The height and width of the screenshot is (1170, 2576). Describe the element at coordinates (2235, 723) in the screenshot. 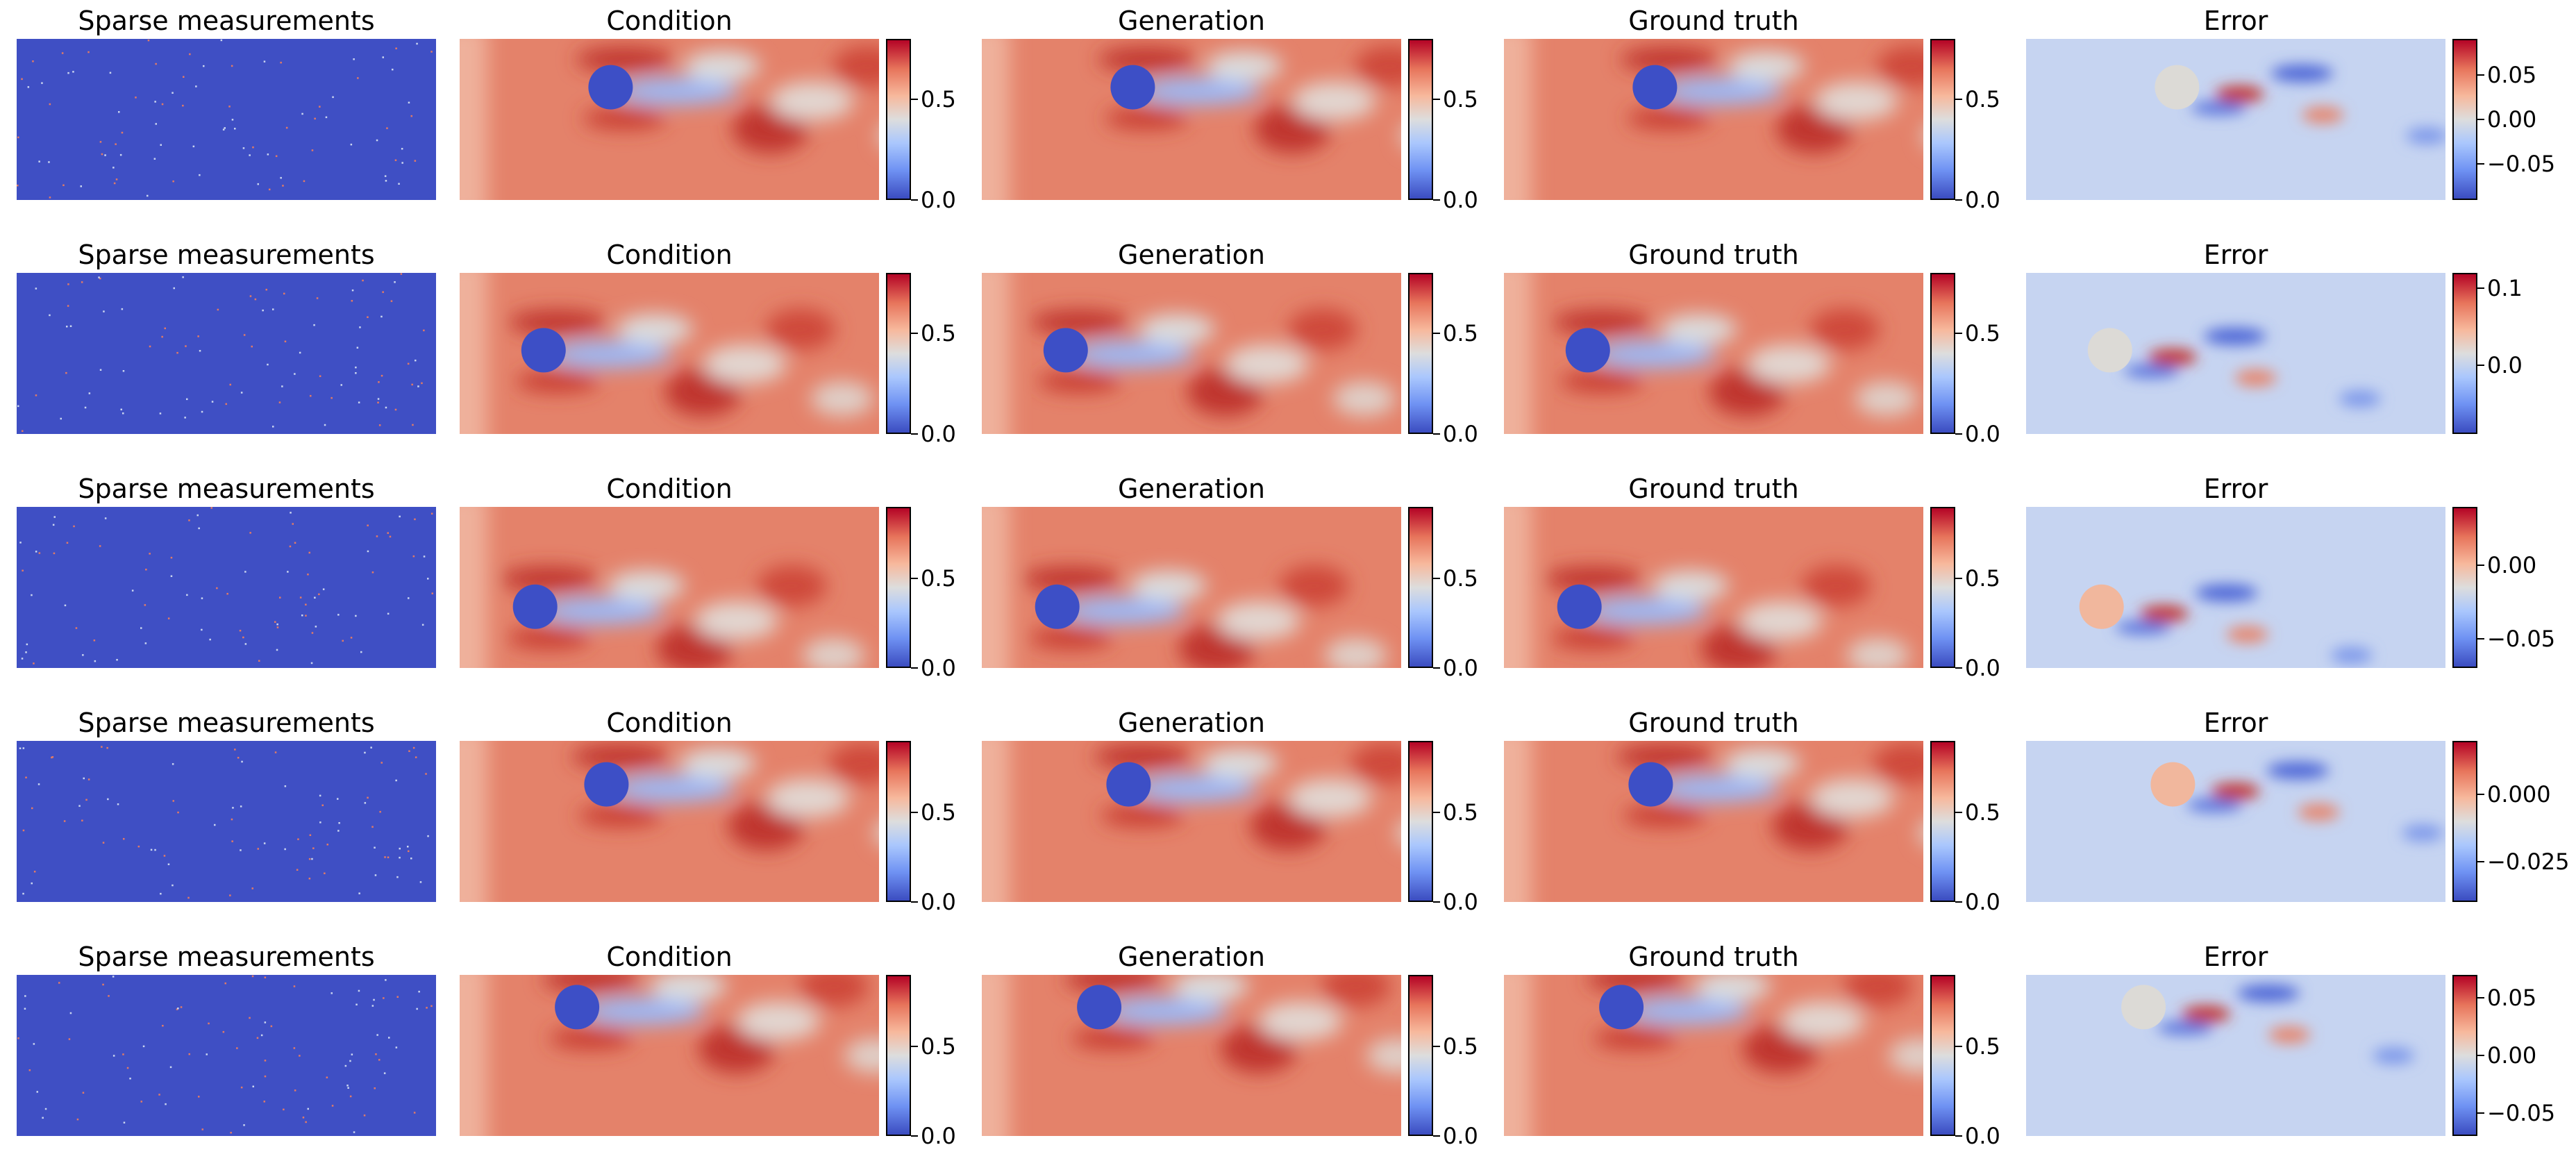

I see `panel-title: Error` at that location.